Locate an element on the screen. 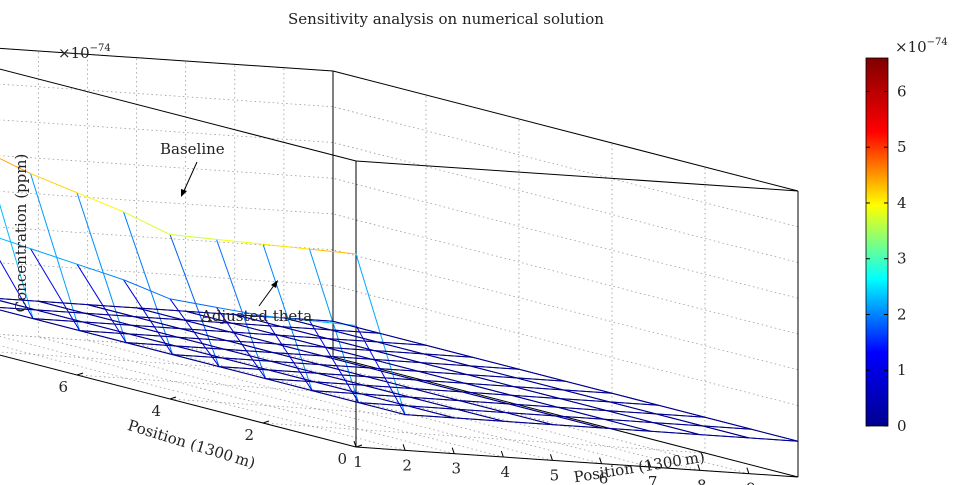 The width and height of the screenshot is (958, 485). adjusted-theta-arrow is located at coordinates (267, 295).